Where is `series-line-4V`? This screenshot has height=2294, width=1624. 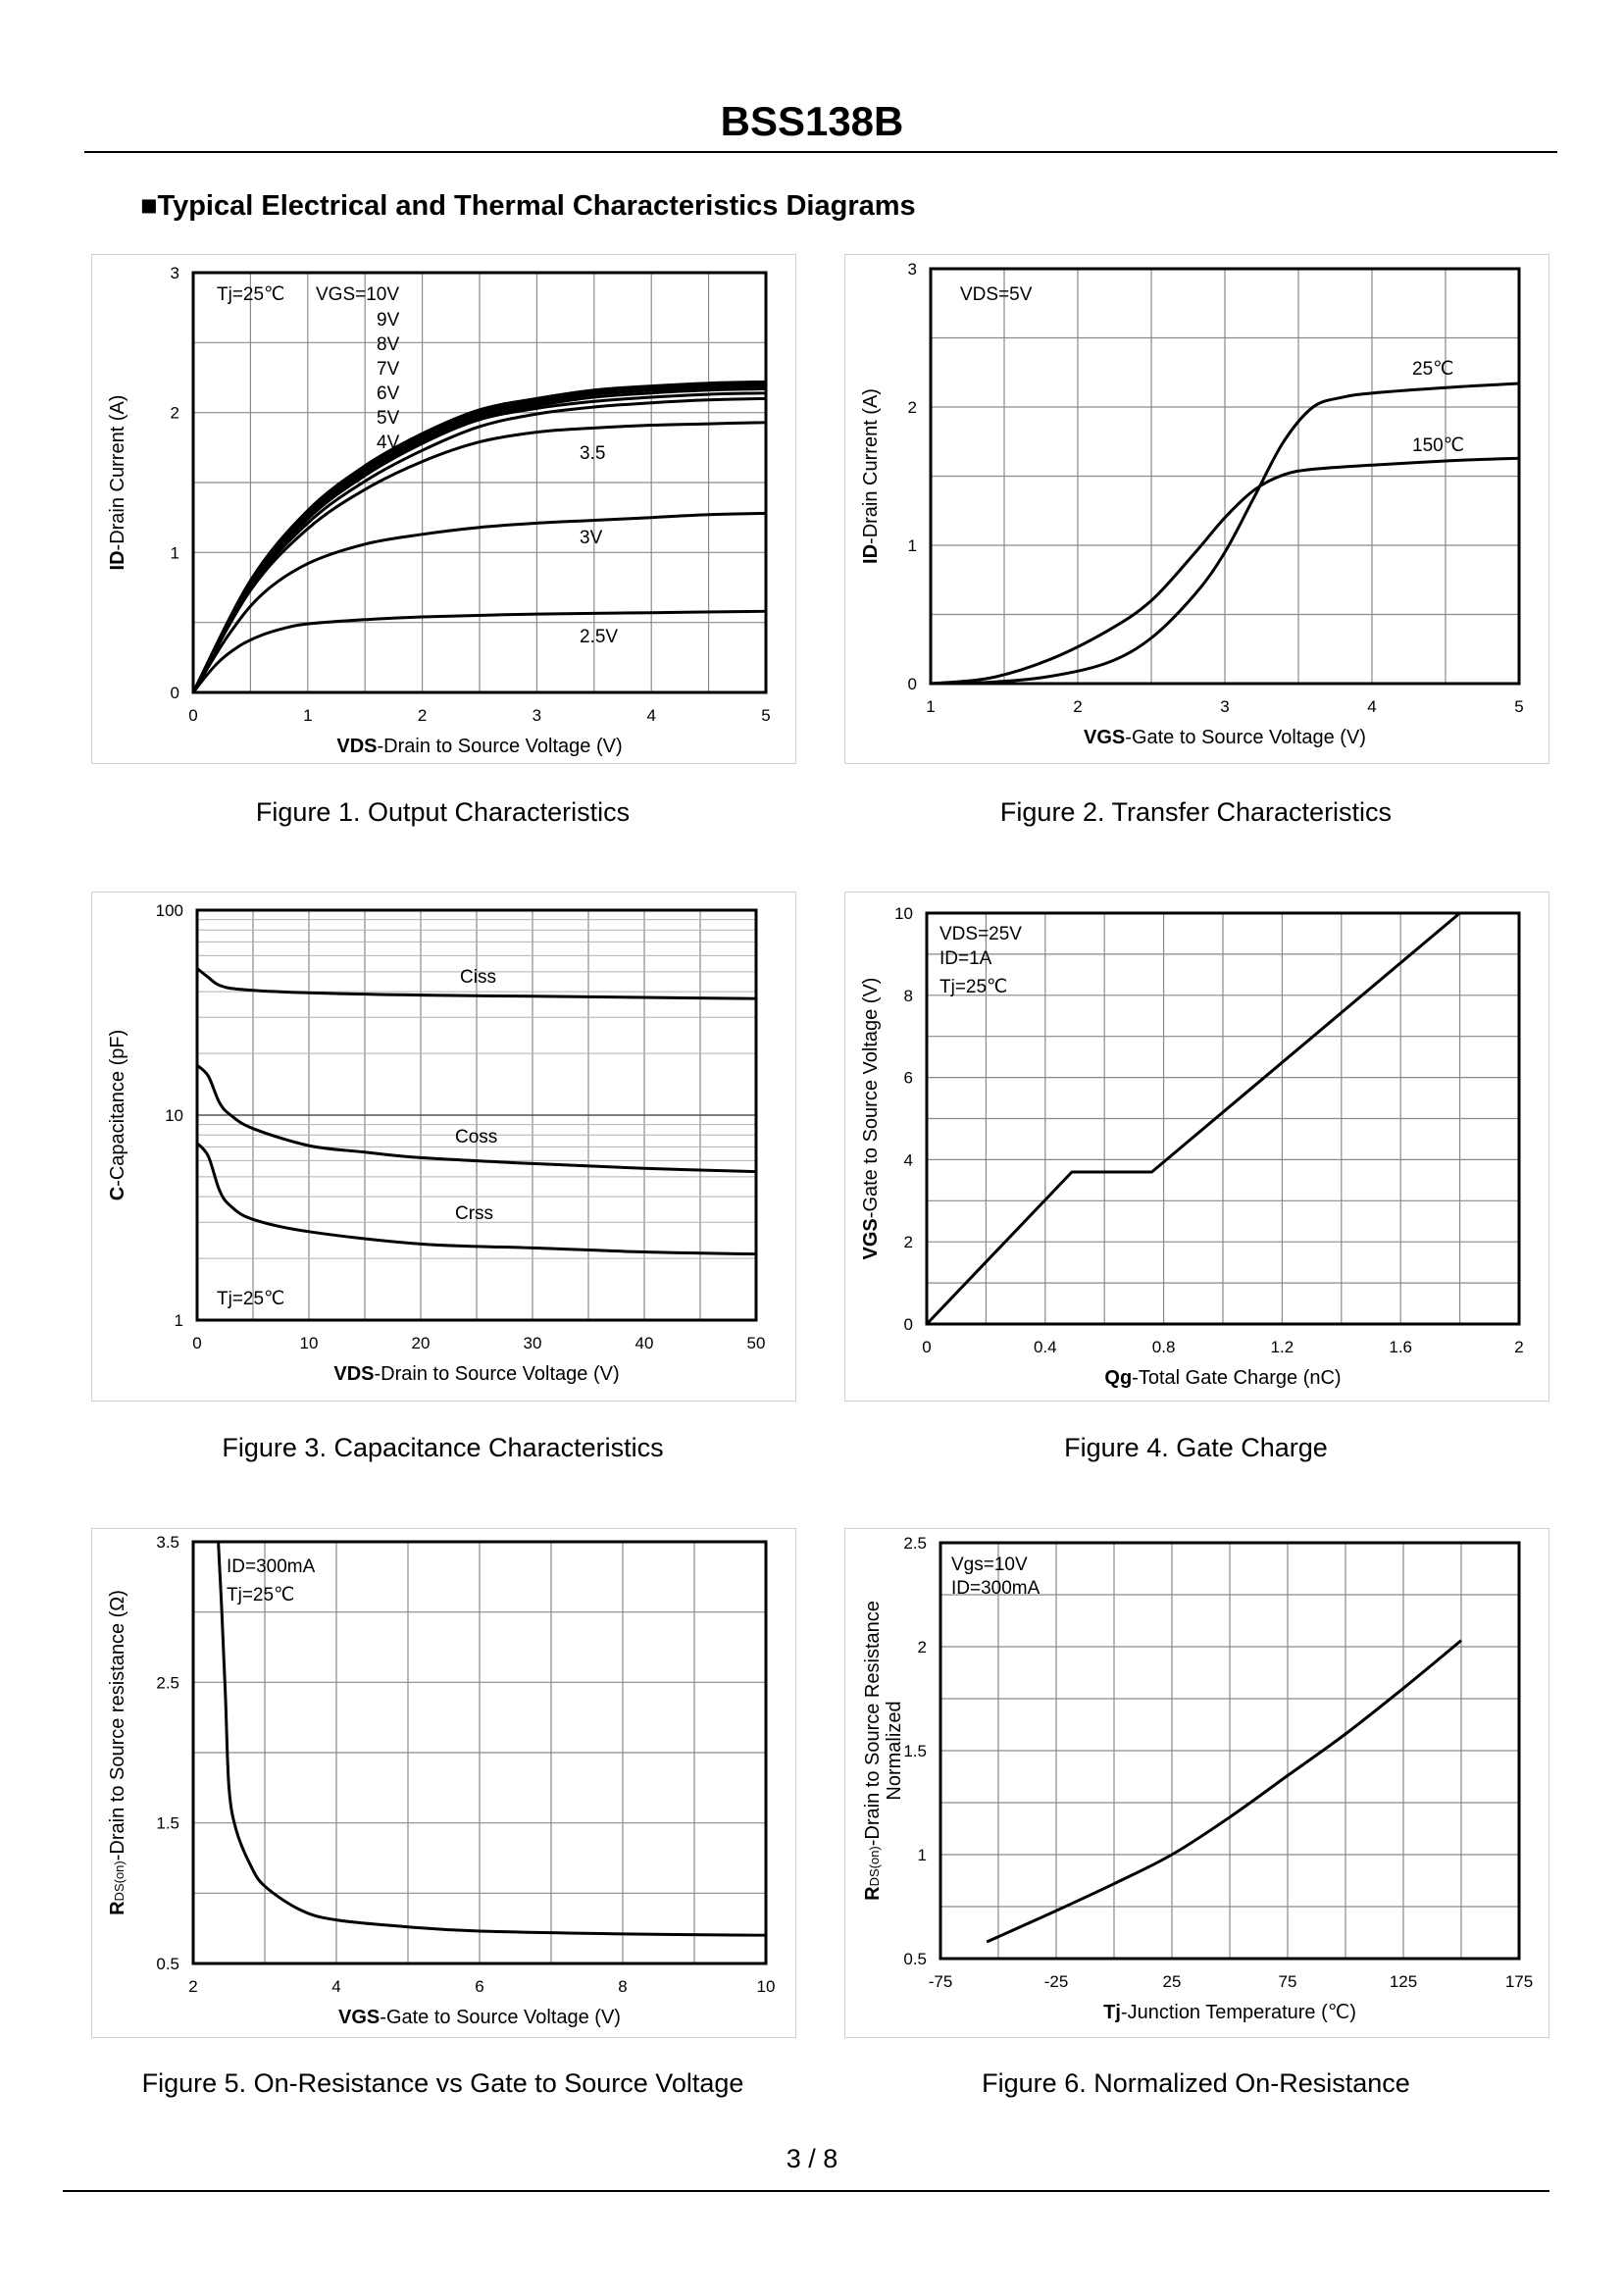 series-line-4V is located at coordinates (479, 545).